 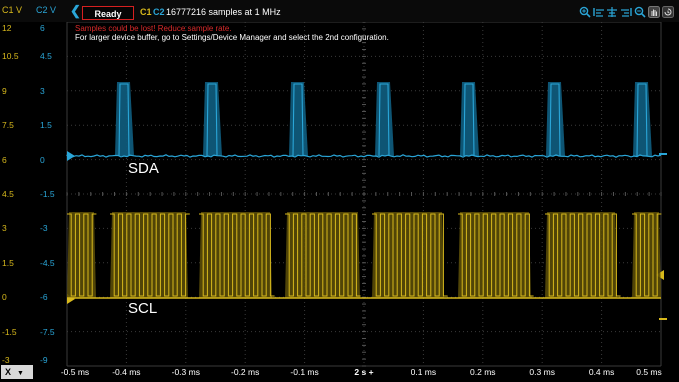 I want to click on align-right-icon, so click(x=626, y=12).